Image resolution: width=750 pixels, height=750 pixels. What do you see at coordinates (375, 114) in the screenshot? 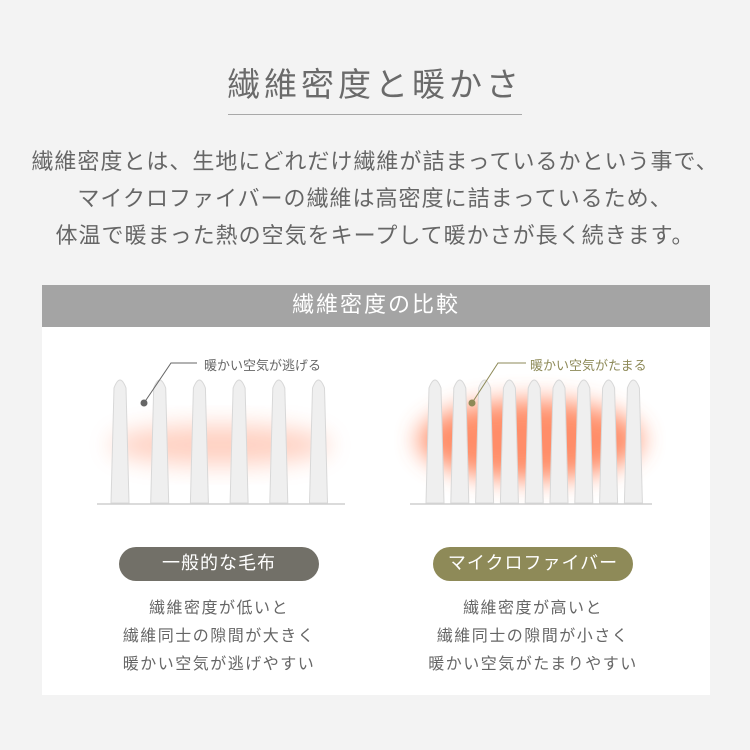
I see `title-divider` at bounding box center [375, 114].